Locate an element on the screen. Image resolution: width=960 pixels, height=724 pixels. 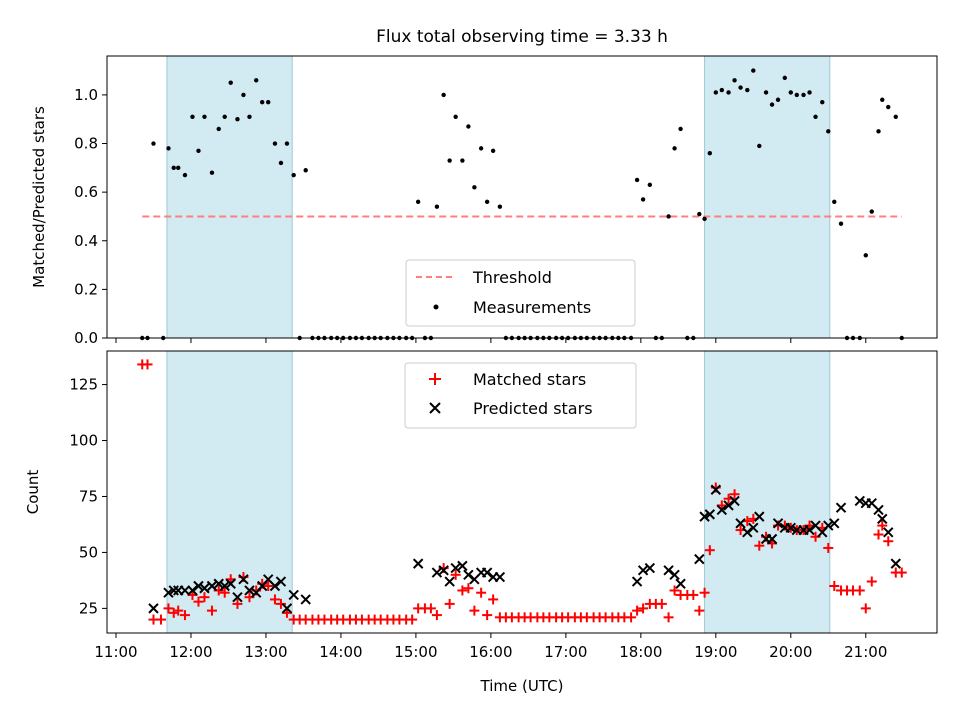
bottom-x-tick-label: 12:00 is located at coordinates (190, 652).